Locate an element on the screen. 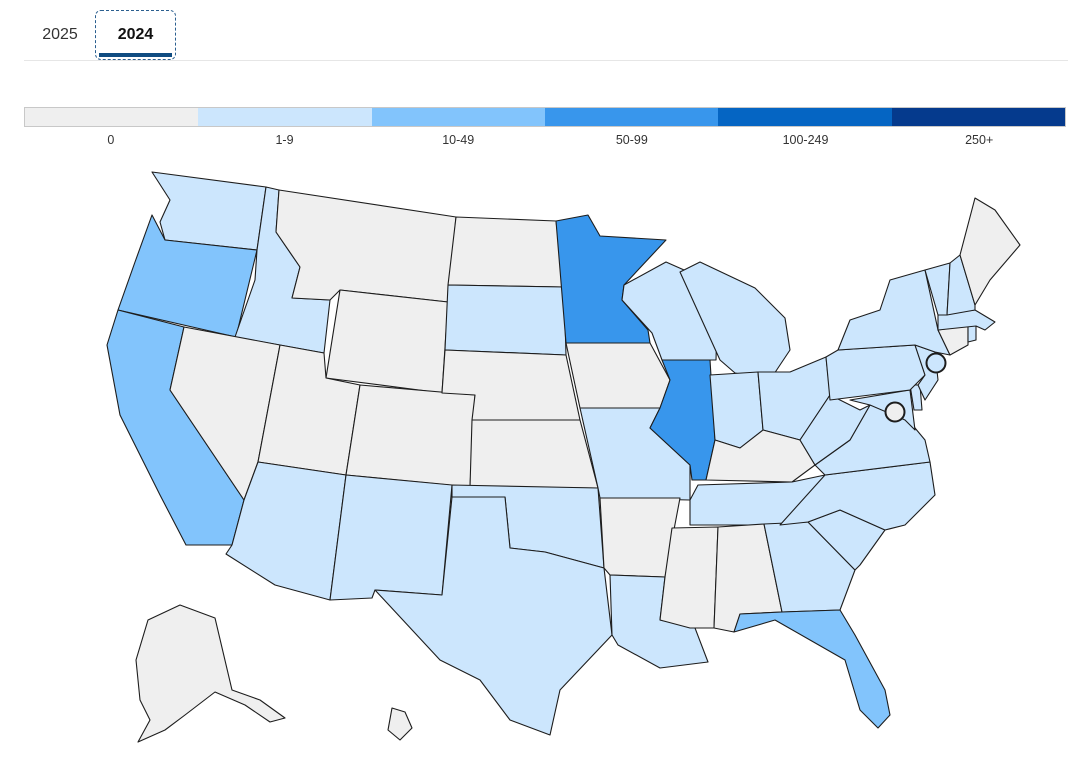  state-CO is located at coordinates (410, 436).